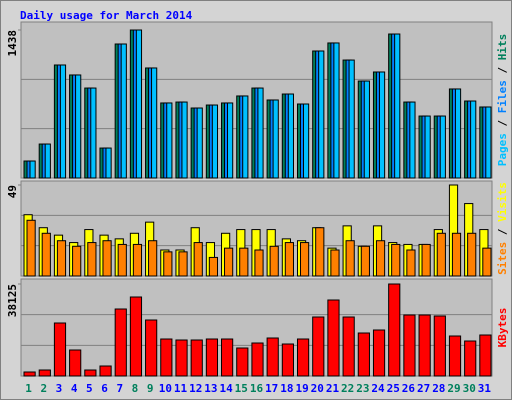 This screenshot has width=512, height=400. What do you see at coordinates (502, 258) in the screenshot?
I see `legend-entry: Sites` at bounding box center [502, 258].